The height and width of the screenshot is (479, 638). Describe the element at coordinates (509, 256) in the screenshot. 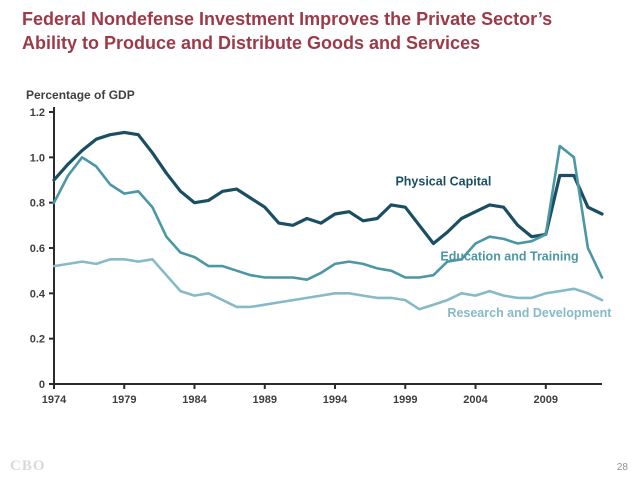

I see `series-label: Education and Training` at that location.